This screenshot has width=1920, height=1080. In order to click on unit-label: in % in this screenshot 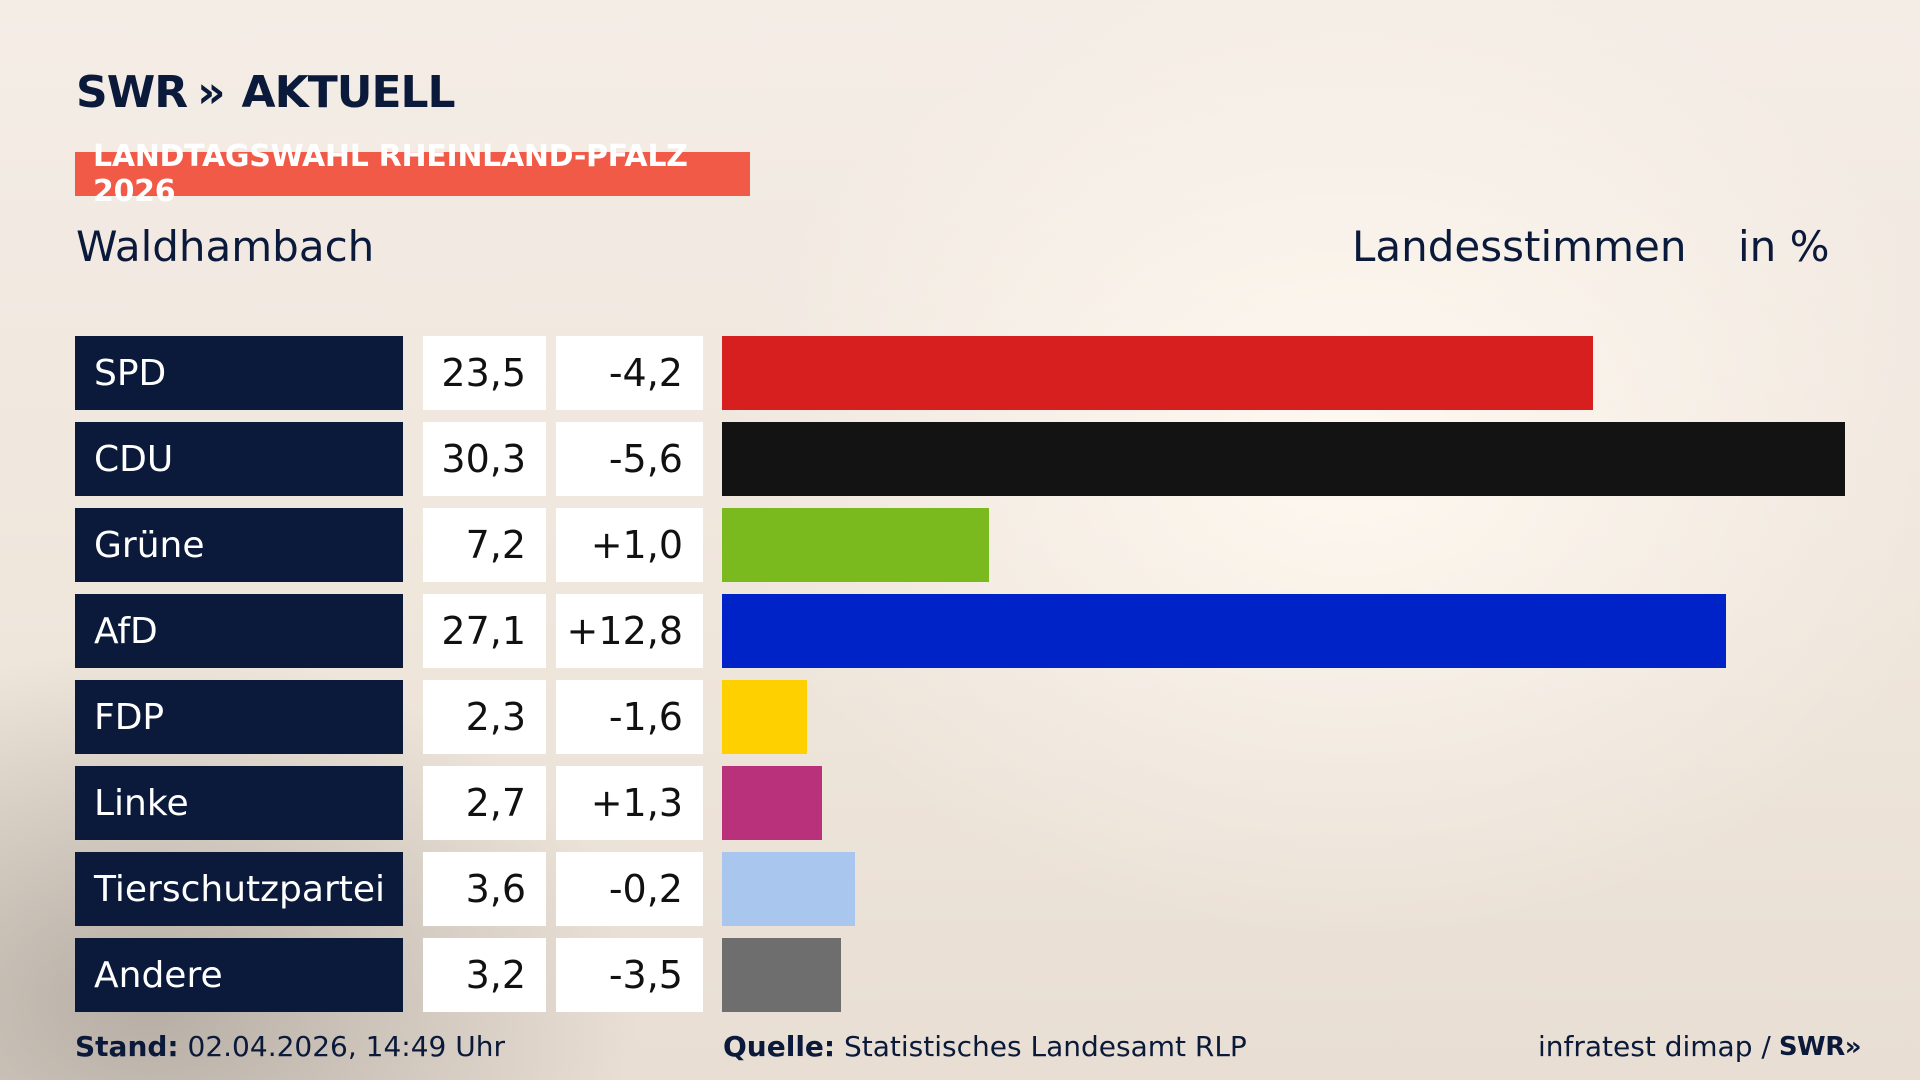, I will do `click(1784, 246)`.